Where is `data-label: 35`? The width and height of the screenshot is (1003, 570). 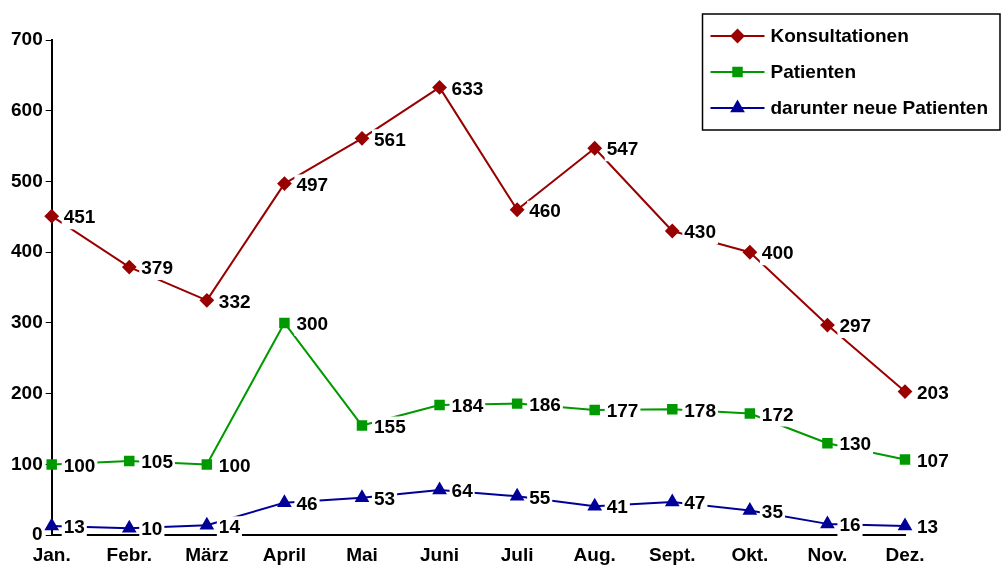
data-label: 35 is located at coordinates (772, 511).